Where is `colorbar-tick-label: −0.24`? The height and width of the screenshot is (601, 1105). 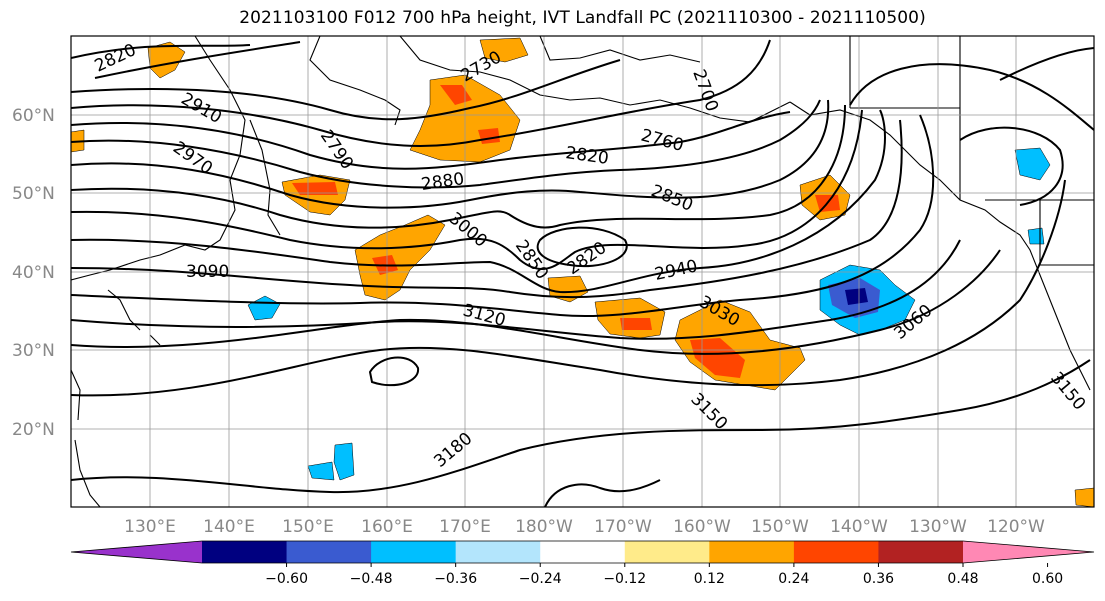 colorbar-tick-label: −0.24 is located at coordinates (540, 579).